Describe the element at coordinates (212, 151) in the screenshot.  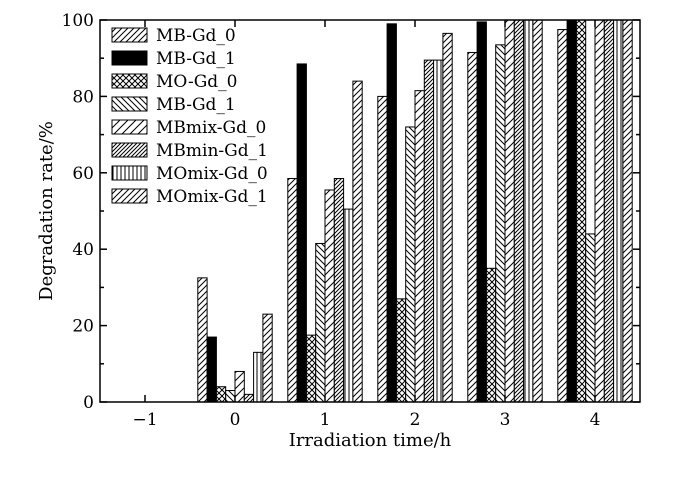
I see `legend-label: MBmin-Gd_1` at that location.